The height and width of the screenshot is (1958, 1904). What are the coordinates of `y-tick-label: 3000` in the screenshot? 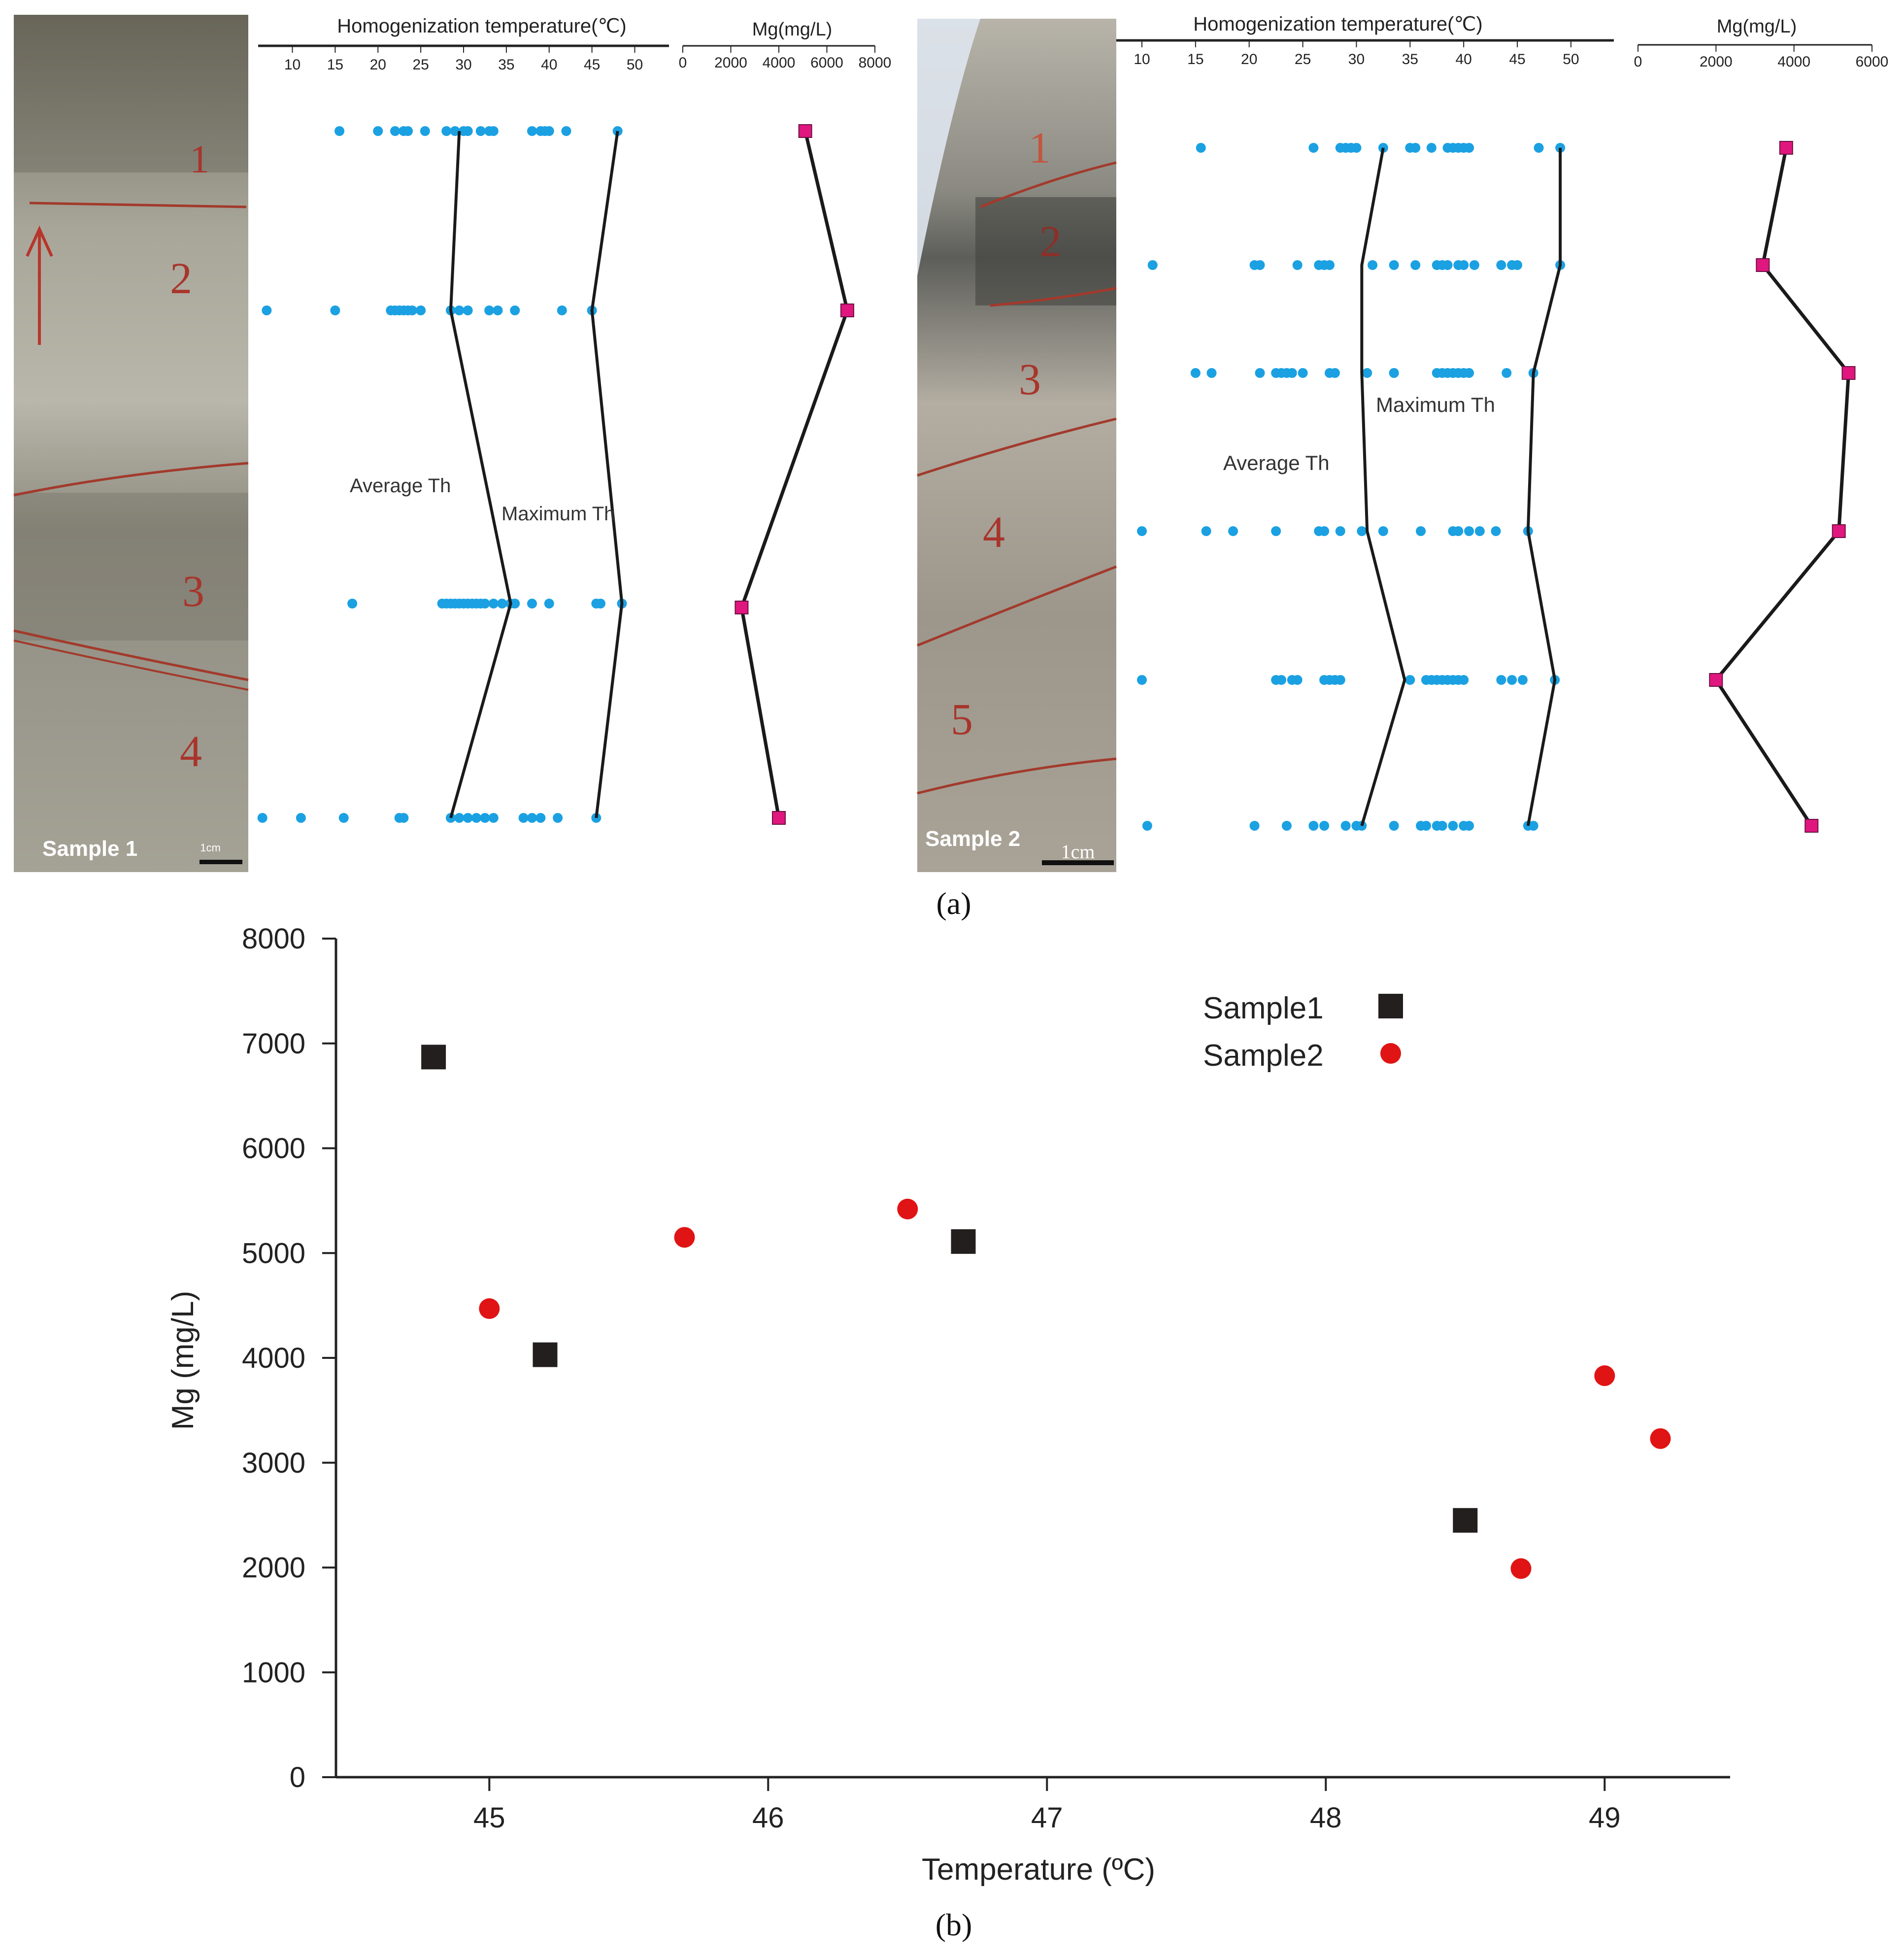 It's located at (273, 1463).